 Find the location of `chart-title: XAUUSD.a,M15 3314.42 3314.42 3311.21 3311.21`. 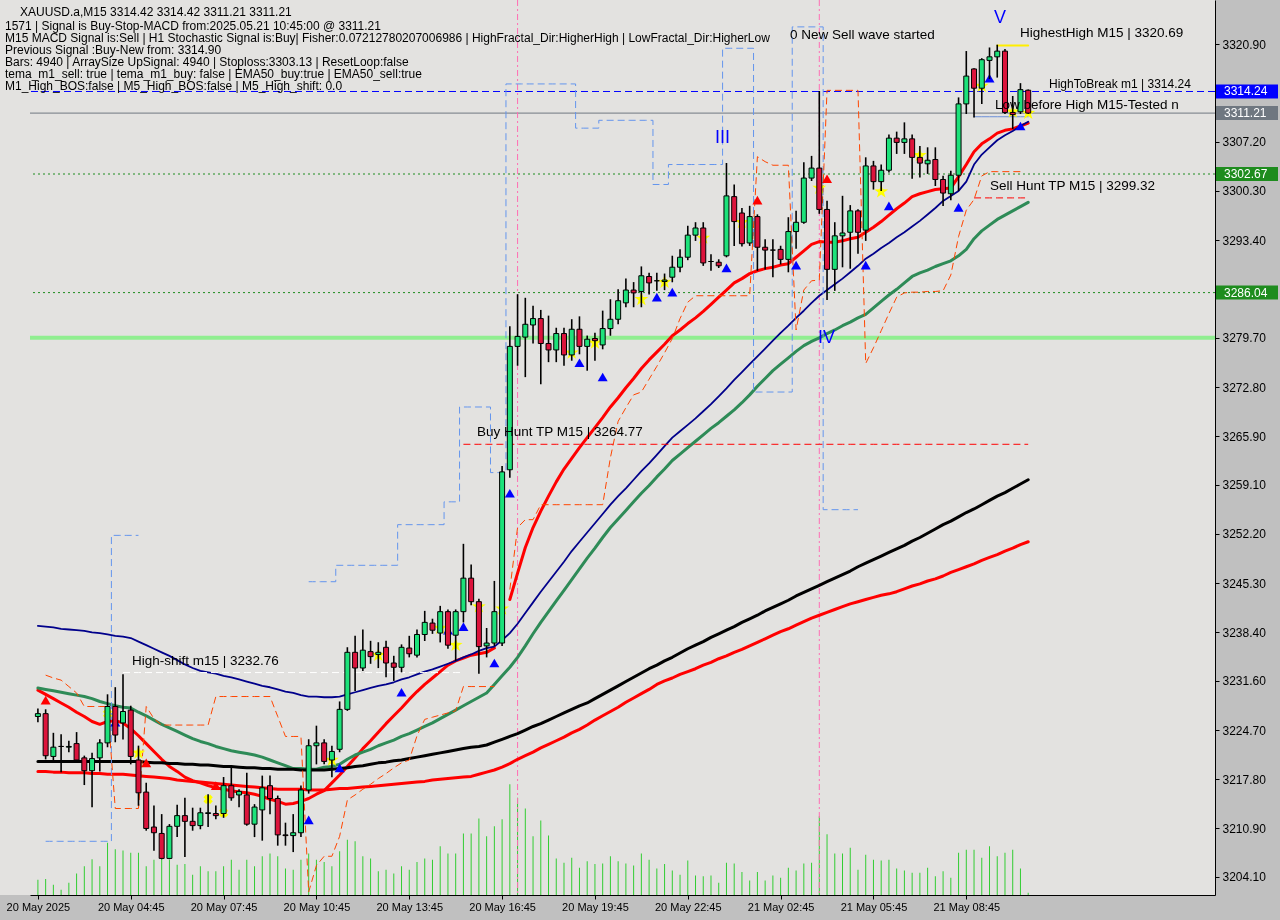

chart-title: XAUUSD.a,M15 3314.42 3314.42 3311.21 3311.21 is located at coordinates (156, 12).